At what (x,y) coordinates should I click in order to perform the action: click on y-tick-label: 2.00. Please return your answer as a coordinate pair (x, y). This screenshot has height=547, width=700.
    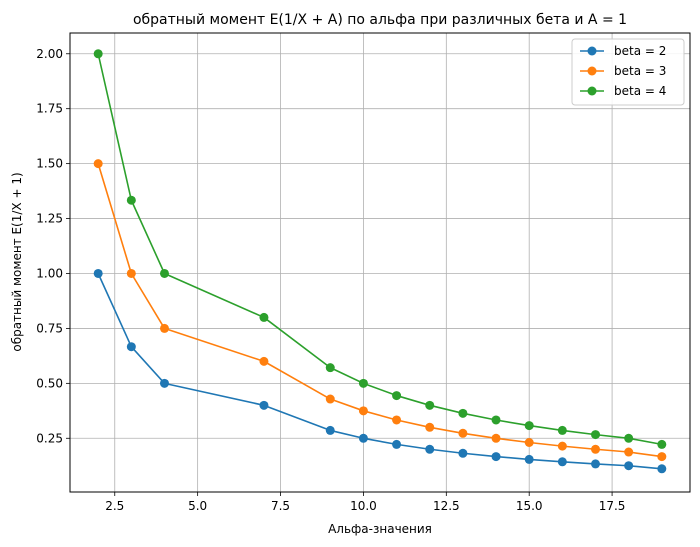
    Looking at the image, I should click on (49, 54).